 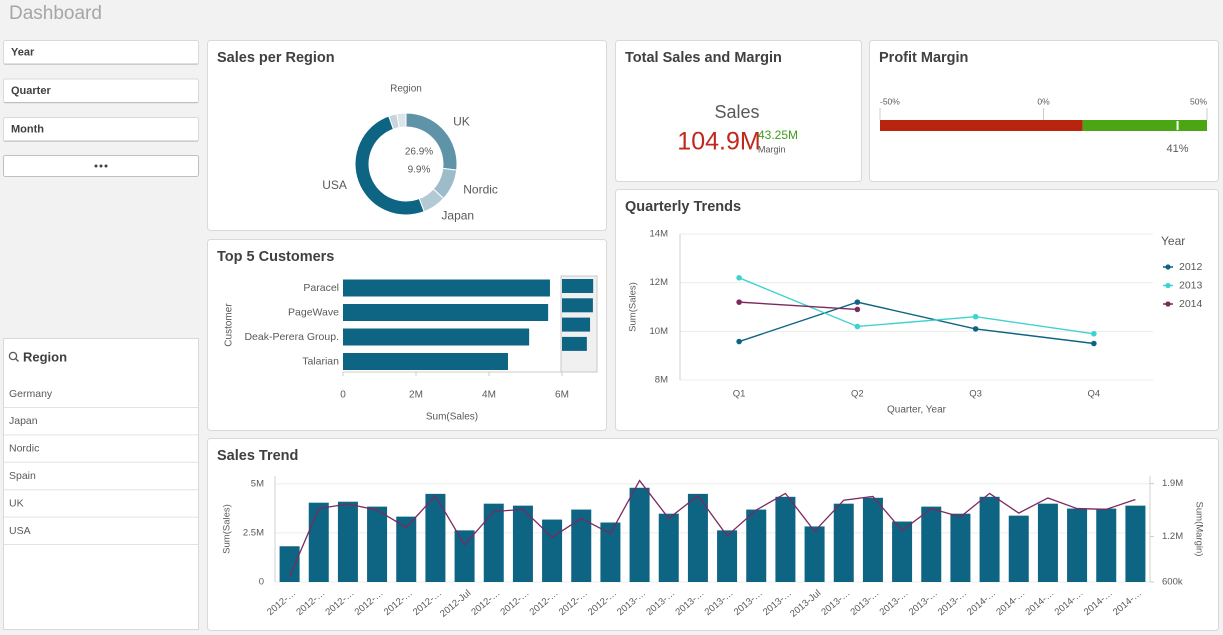 What do you see at coordinates (257, 456) in the screenshot?
I see `card-title: Sales Trend` at bounding box center [257, 456].